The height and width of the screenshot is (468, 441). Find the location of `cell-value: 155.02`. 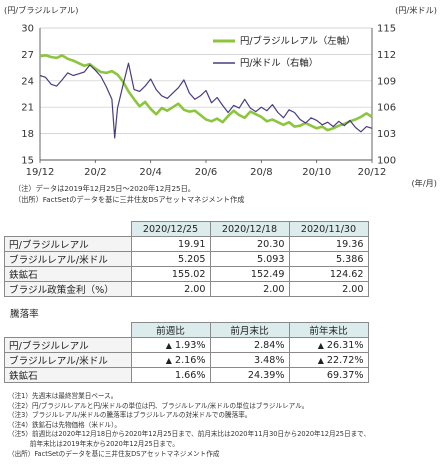

cell-value: 155.02 is located at coordinates (170, 274).